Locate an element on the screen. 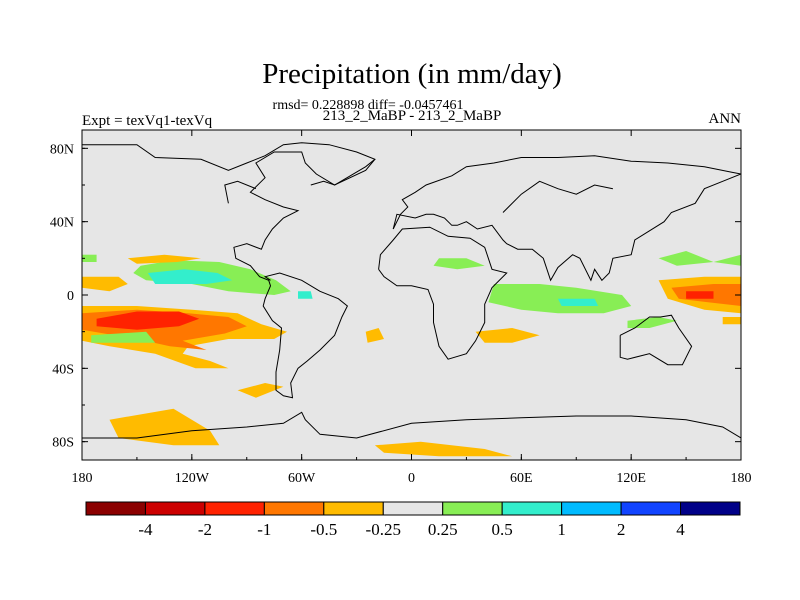 The width and height of the screenshot is (800, 600). colorbar-label: 1 is located at coordinates (561, 529).